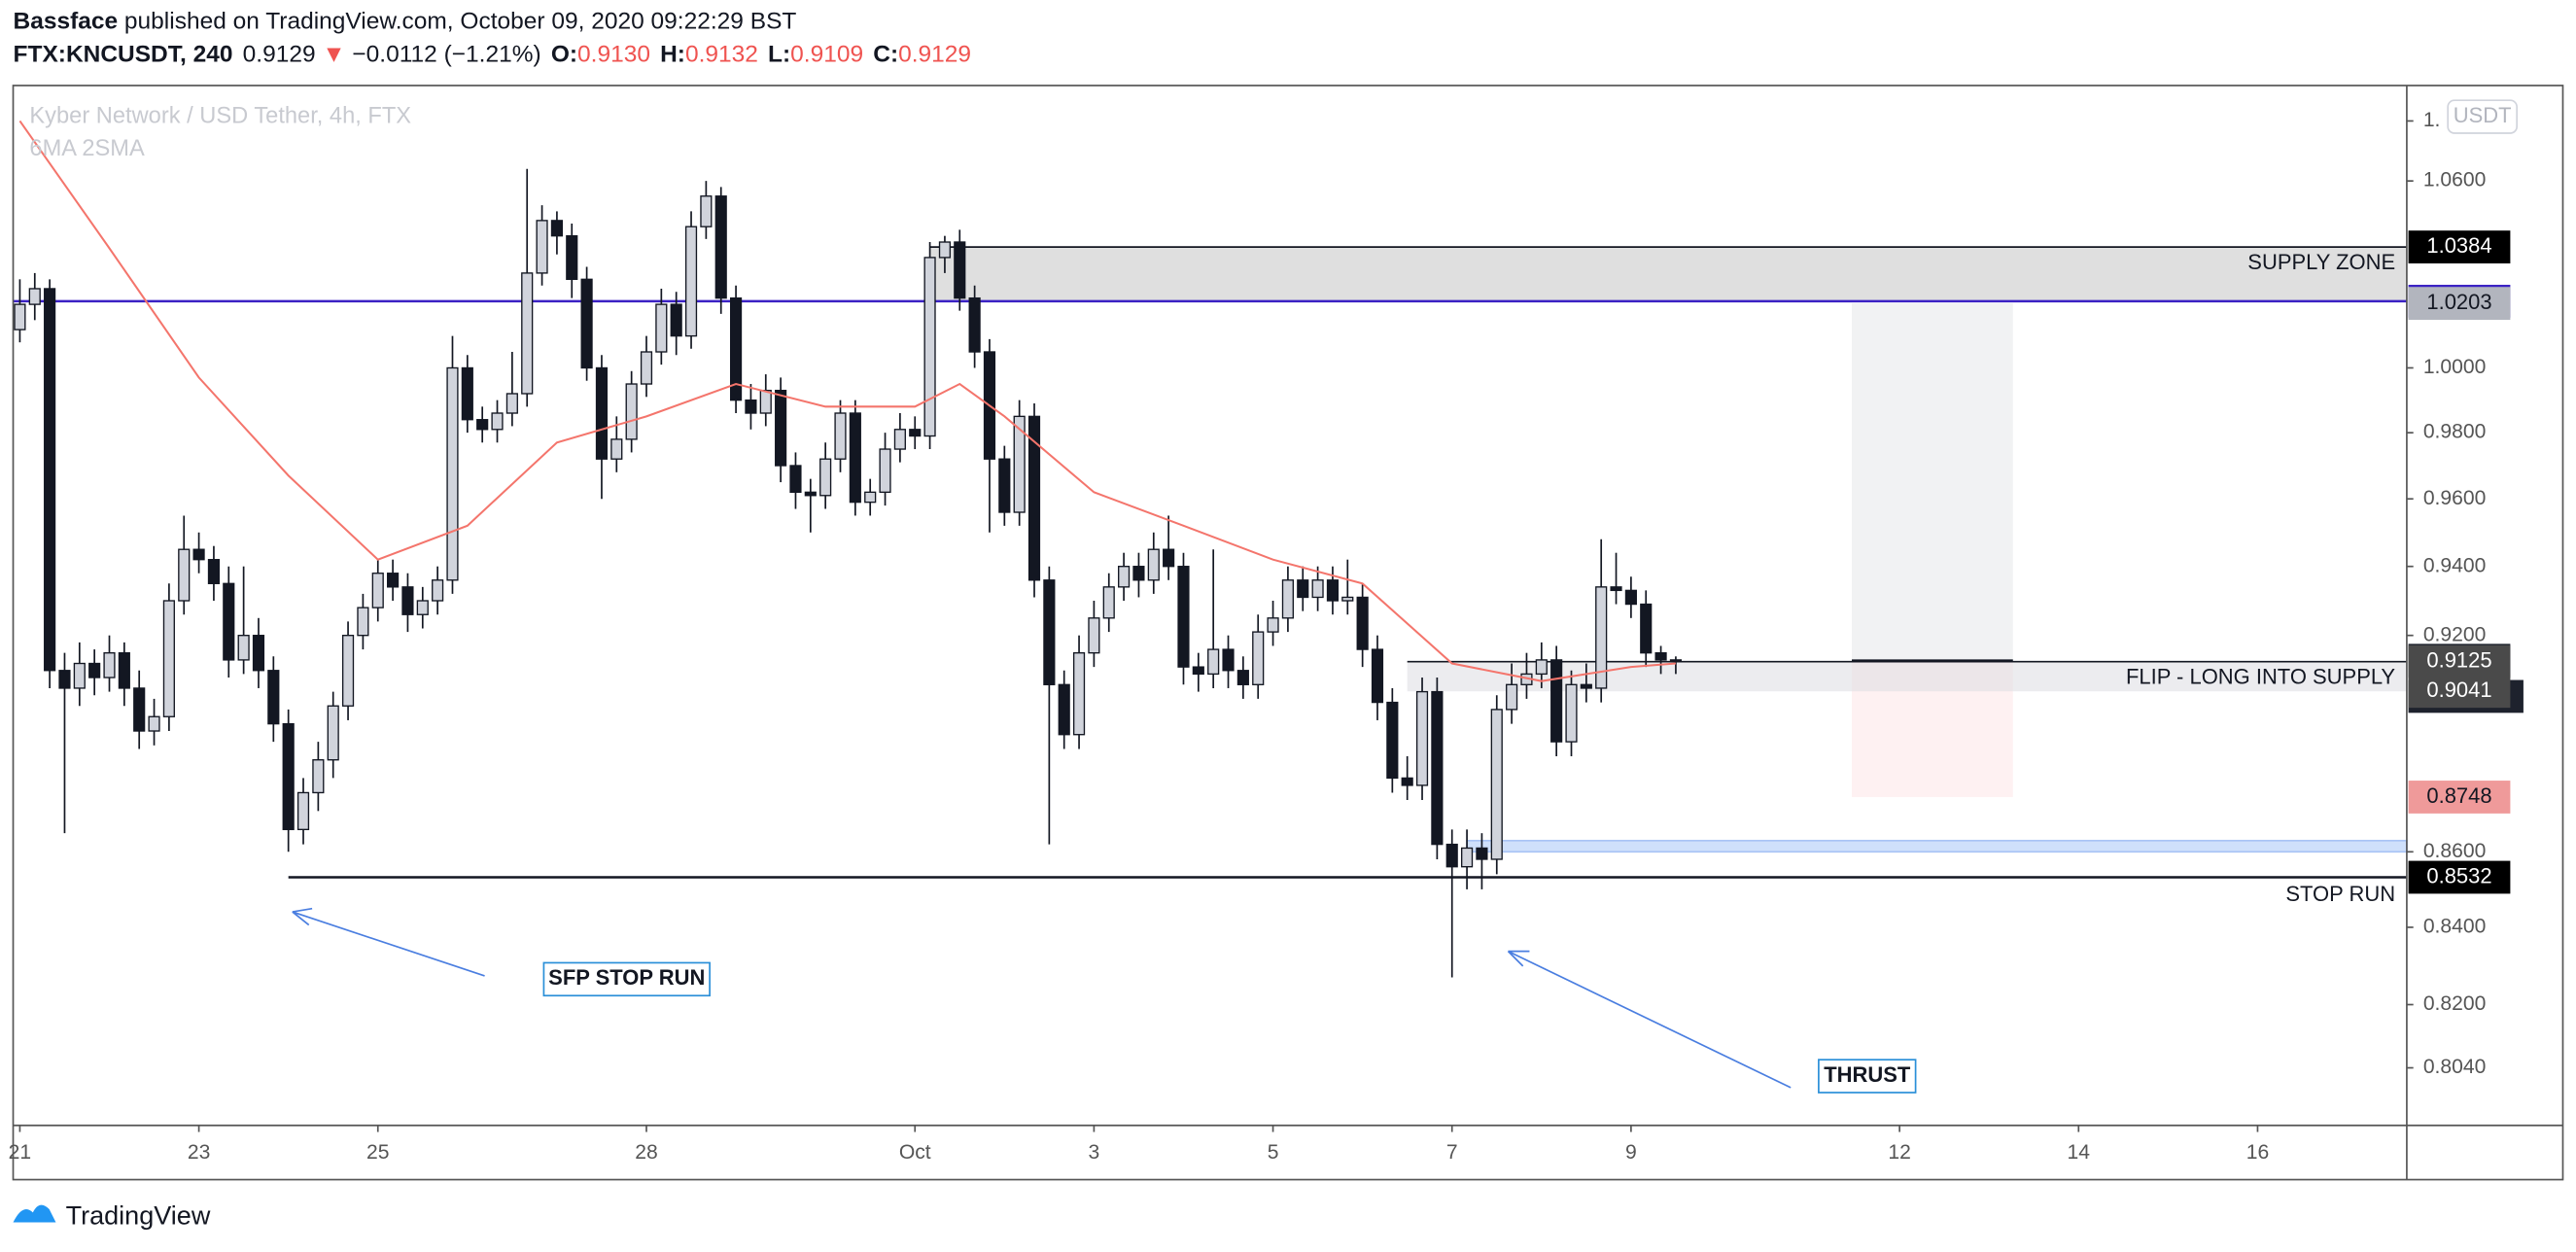 The height and width of the screenshot is (1252, 2576). Describe the element at coordinates (915, 1152) in the screenshot. I see `x-tick-label: Oct` at that location.